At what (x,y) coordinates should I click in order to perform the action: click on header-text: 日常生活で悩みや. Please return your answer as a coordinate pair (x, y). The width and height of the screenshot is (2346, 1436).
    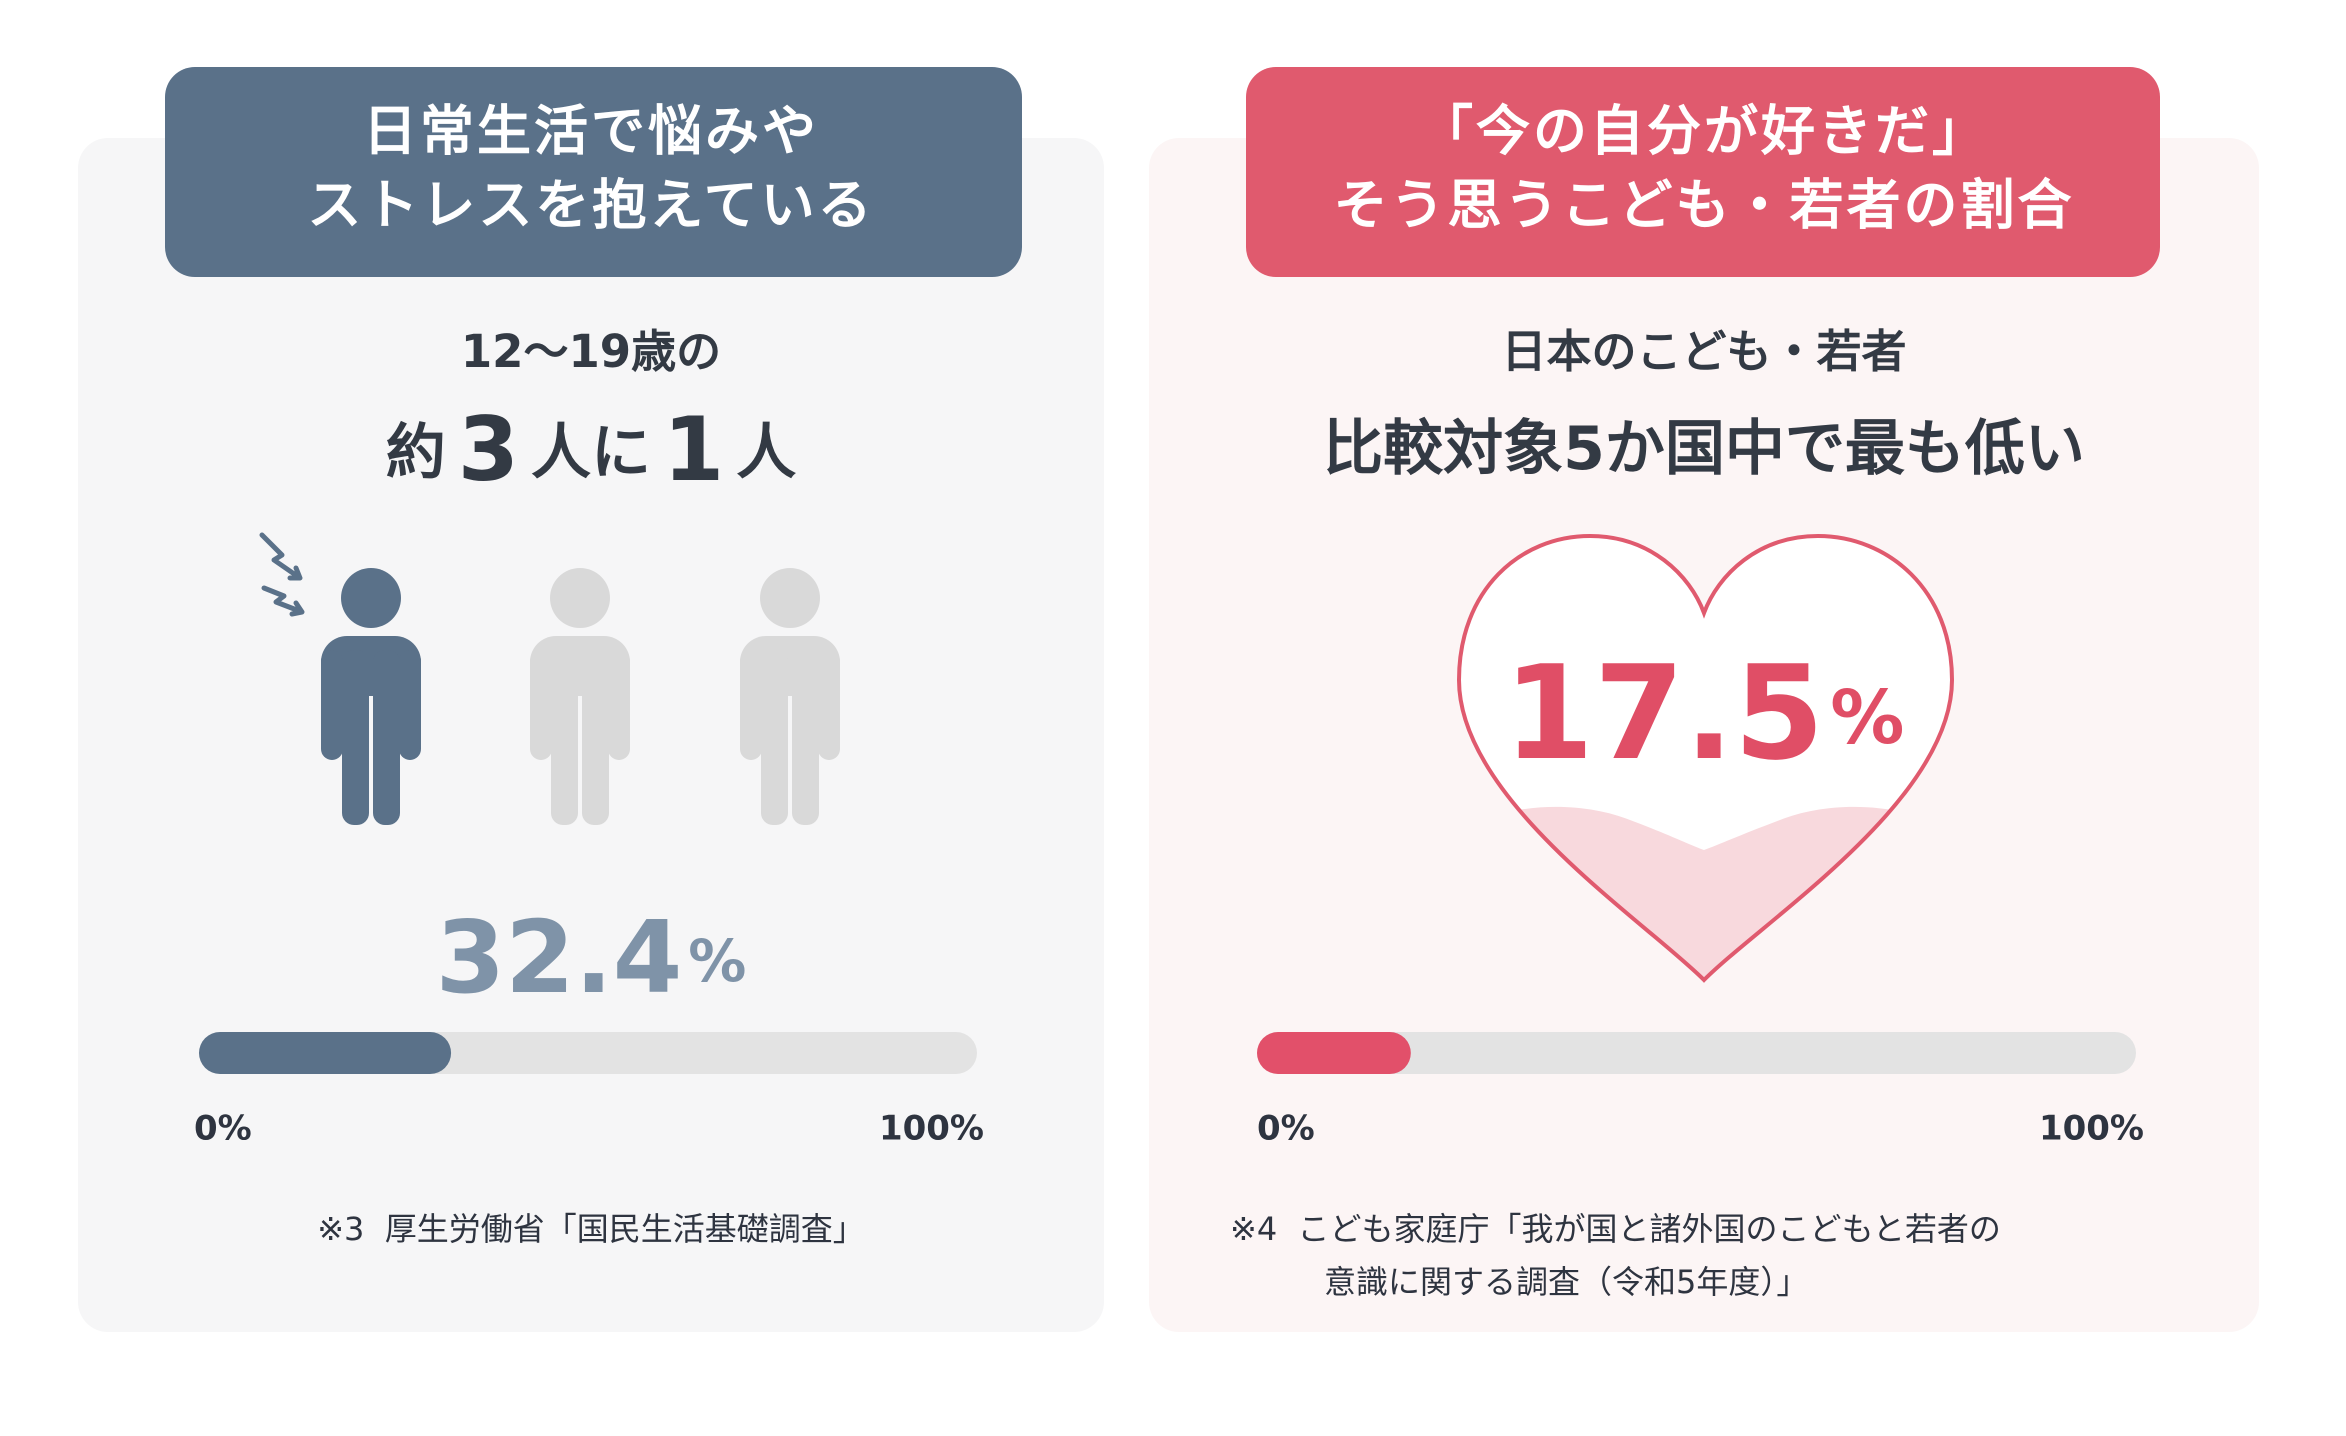
    Looking at the image, I should click on (591, 131).